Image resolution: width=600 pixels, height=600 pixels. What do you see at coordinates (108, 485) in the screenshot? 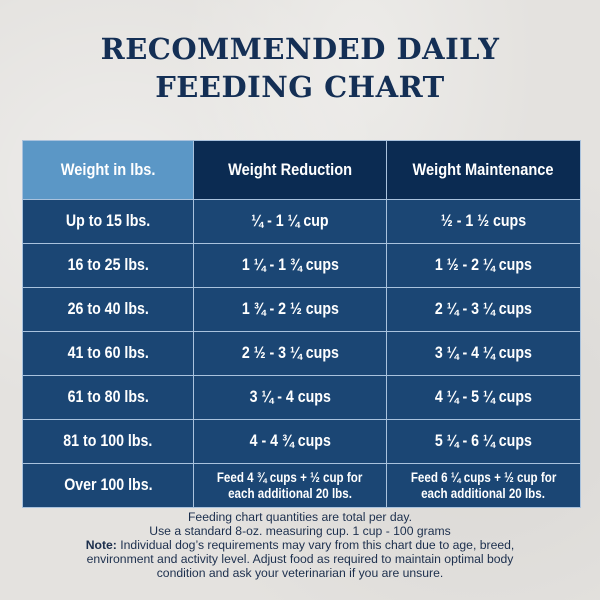
I see `cell-weight: Over 100 lbs.` at bounding box center [108, 485].